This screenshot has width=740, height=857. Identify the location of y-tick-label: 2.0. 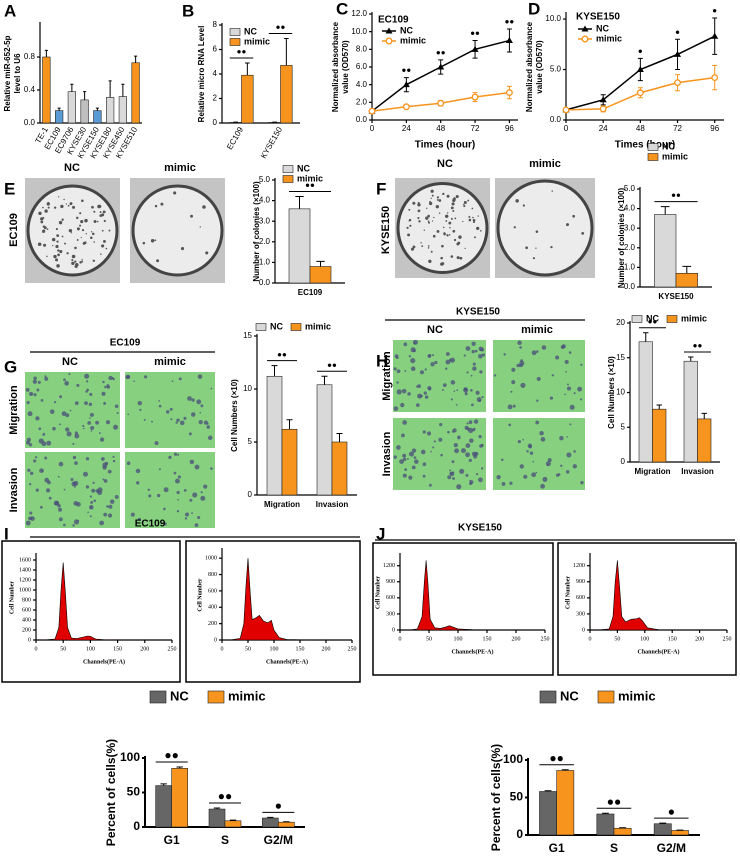
(265, 241).